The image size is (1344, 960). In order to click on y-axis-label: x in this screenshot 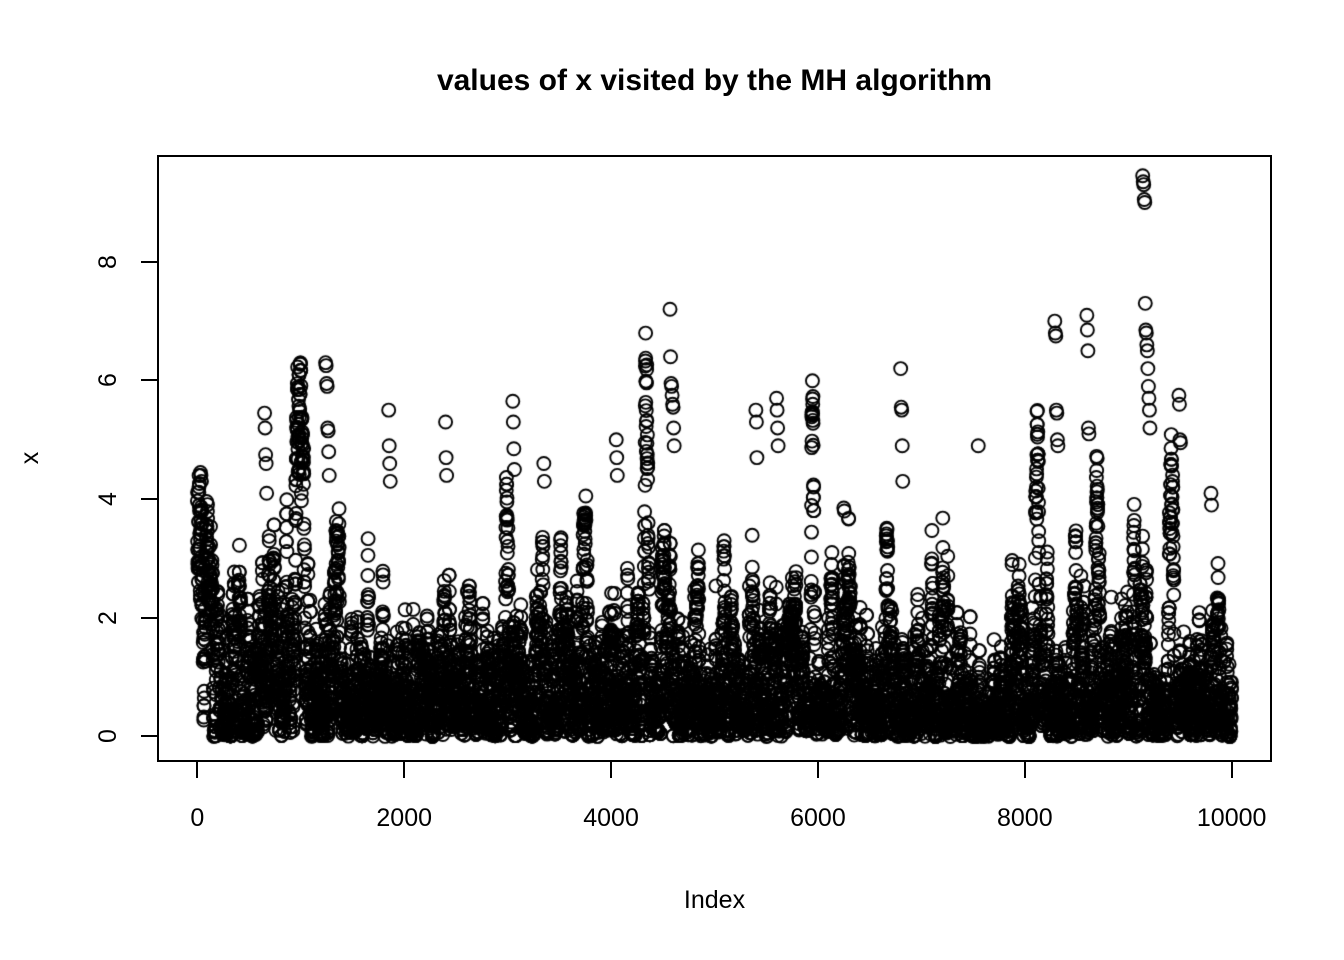, I will do `click(30, 458)`.